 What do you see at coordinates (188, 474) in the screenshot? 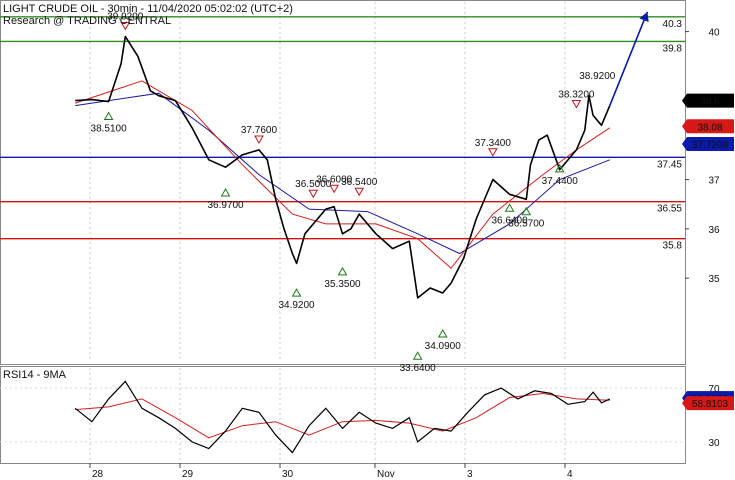
I see `x-tick-label: 29` at bounding box center [188, 474].